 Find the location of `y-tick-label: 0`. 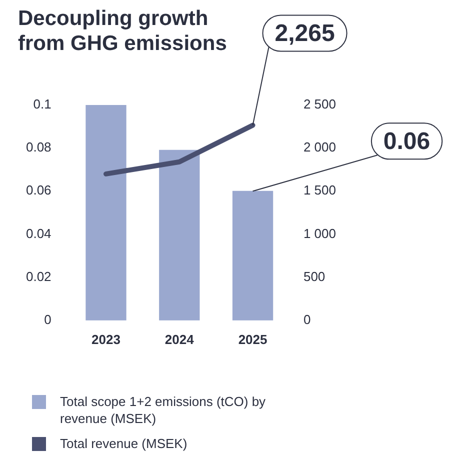

y-tick-label: 0 is located at coordinates (48, 319).